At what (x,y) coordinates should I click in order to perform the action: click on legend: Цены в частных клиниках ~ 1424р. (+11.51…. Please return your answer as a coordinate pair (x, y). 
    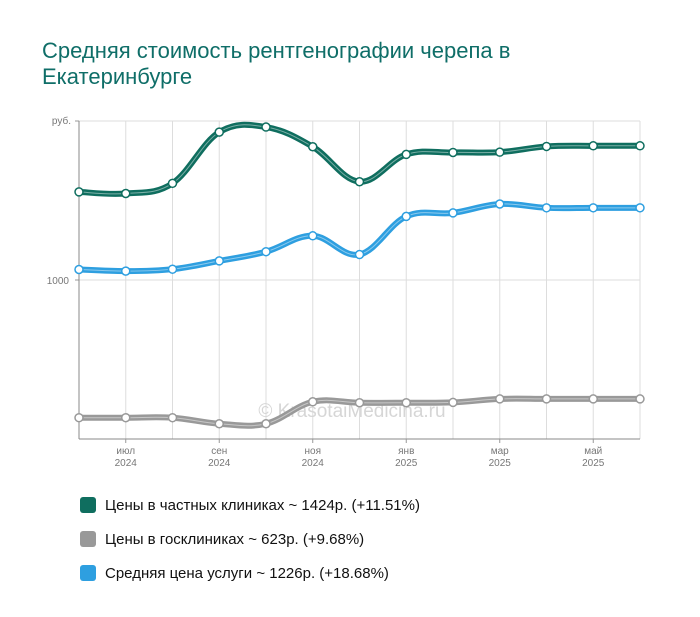
    Looking at the image, I should click on (250, 539).